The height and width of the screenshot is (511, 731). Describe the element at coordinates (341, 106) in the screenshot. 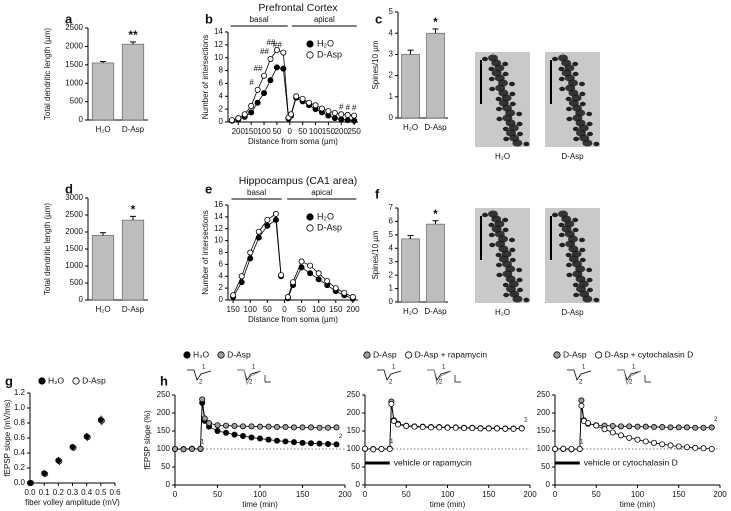

I see `significance: #` at that location.